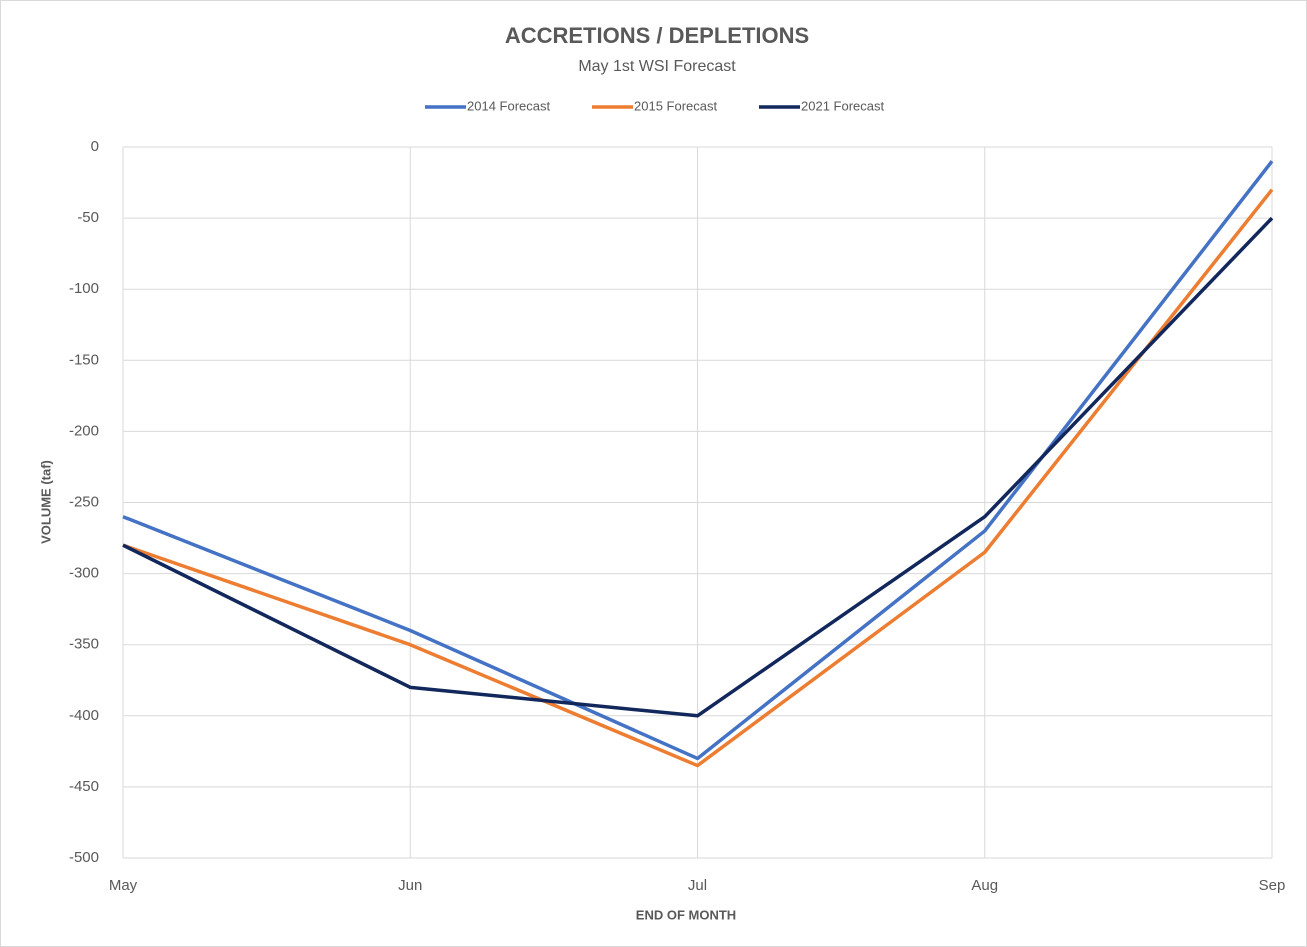 The width and height of the screenshot is (1307, 947). What do you see at coordinates (984, 885) in the screenshot?
I see `x-tick-label: Aug` at bounding box center [984, 885].